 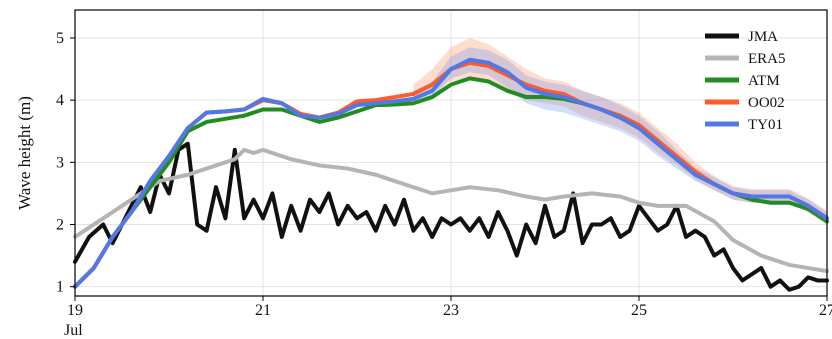 I want to click on legend-label-jma: JMA, so click(x=763, y=37).